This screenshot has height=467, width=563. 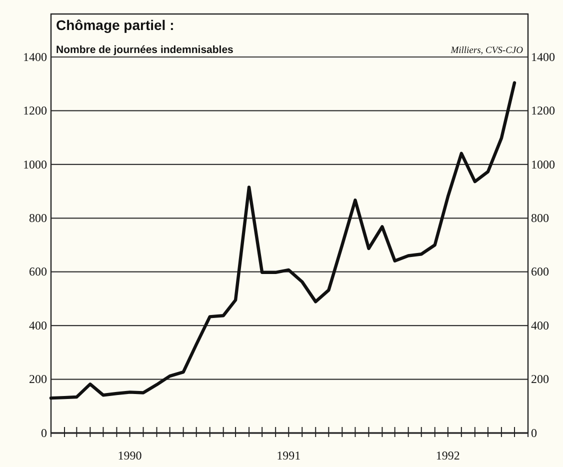 I want to click on y-tick-label: 1200, so click(x=35, y=111).